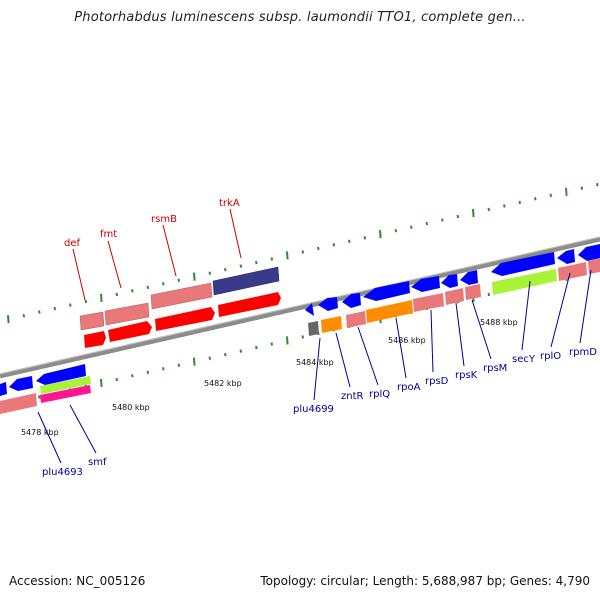 The image size is (600, 600). I want to click on cds-track-lower, so click(452, 290).